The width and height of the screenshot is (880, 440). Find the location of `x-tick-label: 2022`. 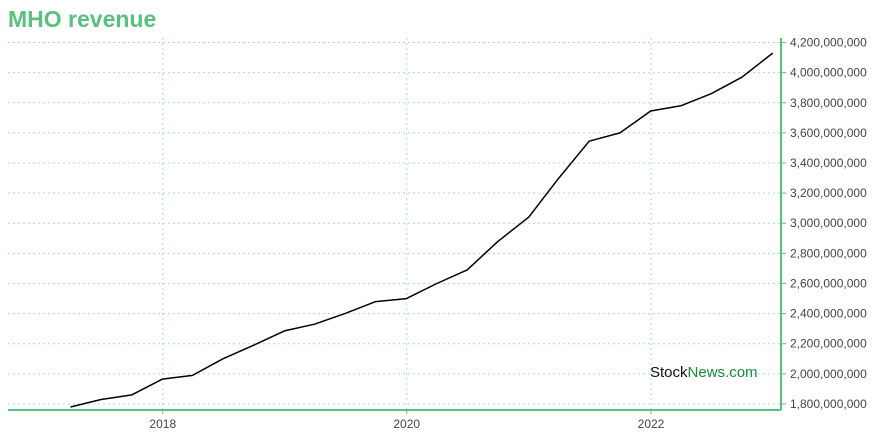

x-tick-label: 2022 is located at coordinates (651, 424).